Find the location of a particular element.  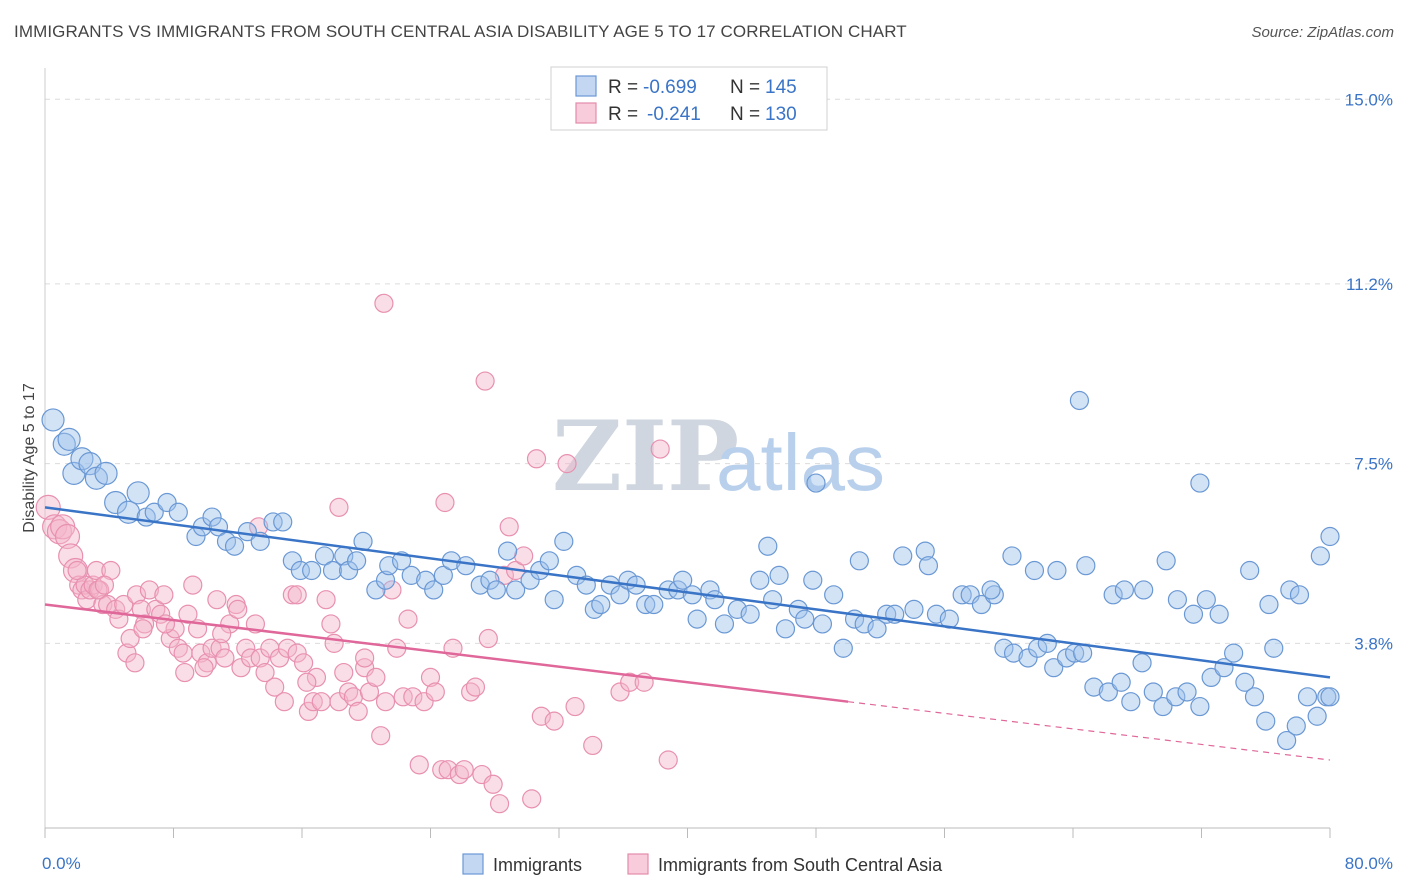

x-tick-label-1: 80.0% is located at coordinates (1369, 863).